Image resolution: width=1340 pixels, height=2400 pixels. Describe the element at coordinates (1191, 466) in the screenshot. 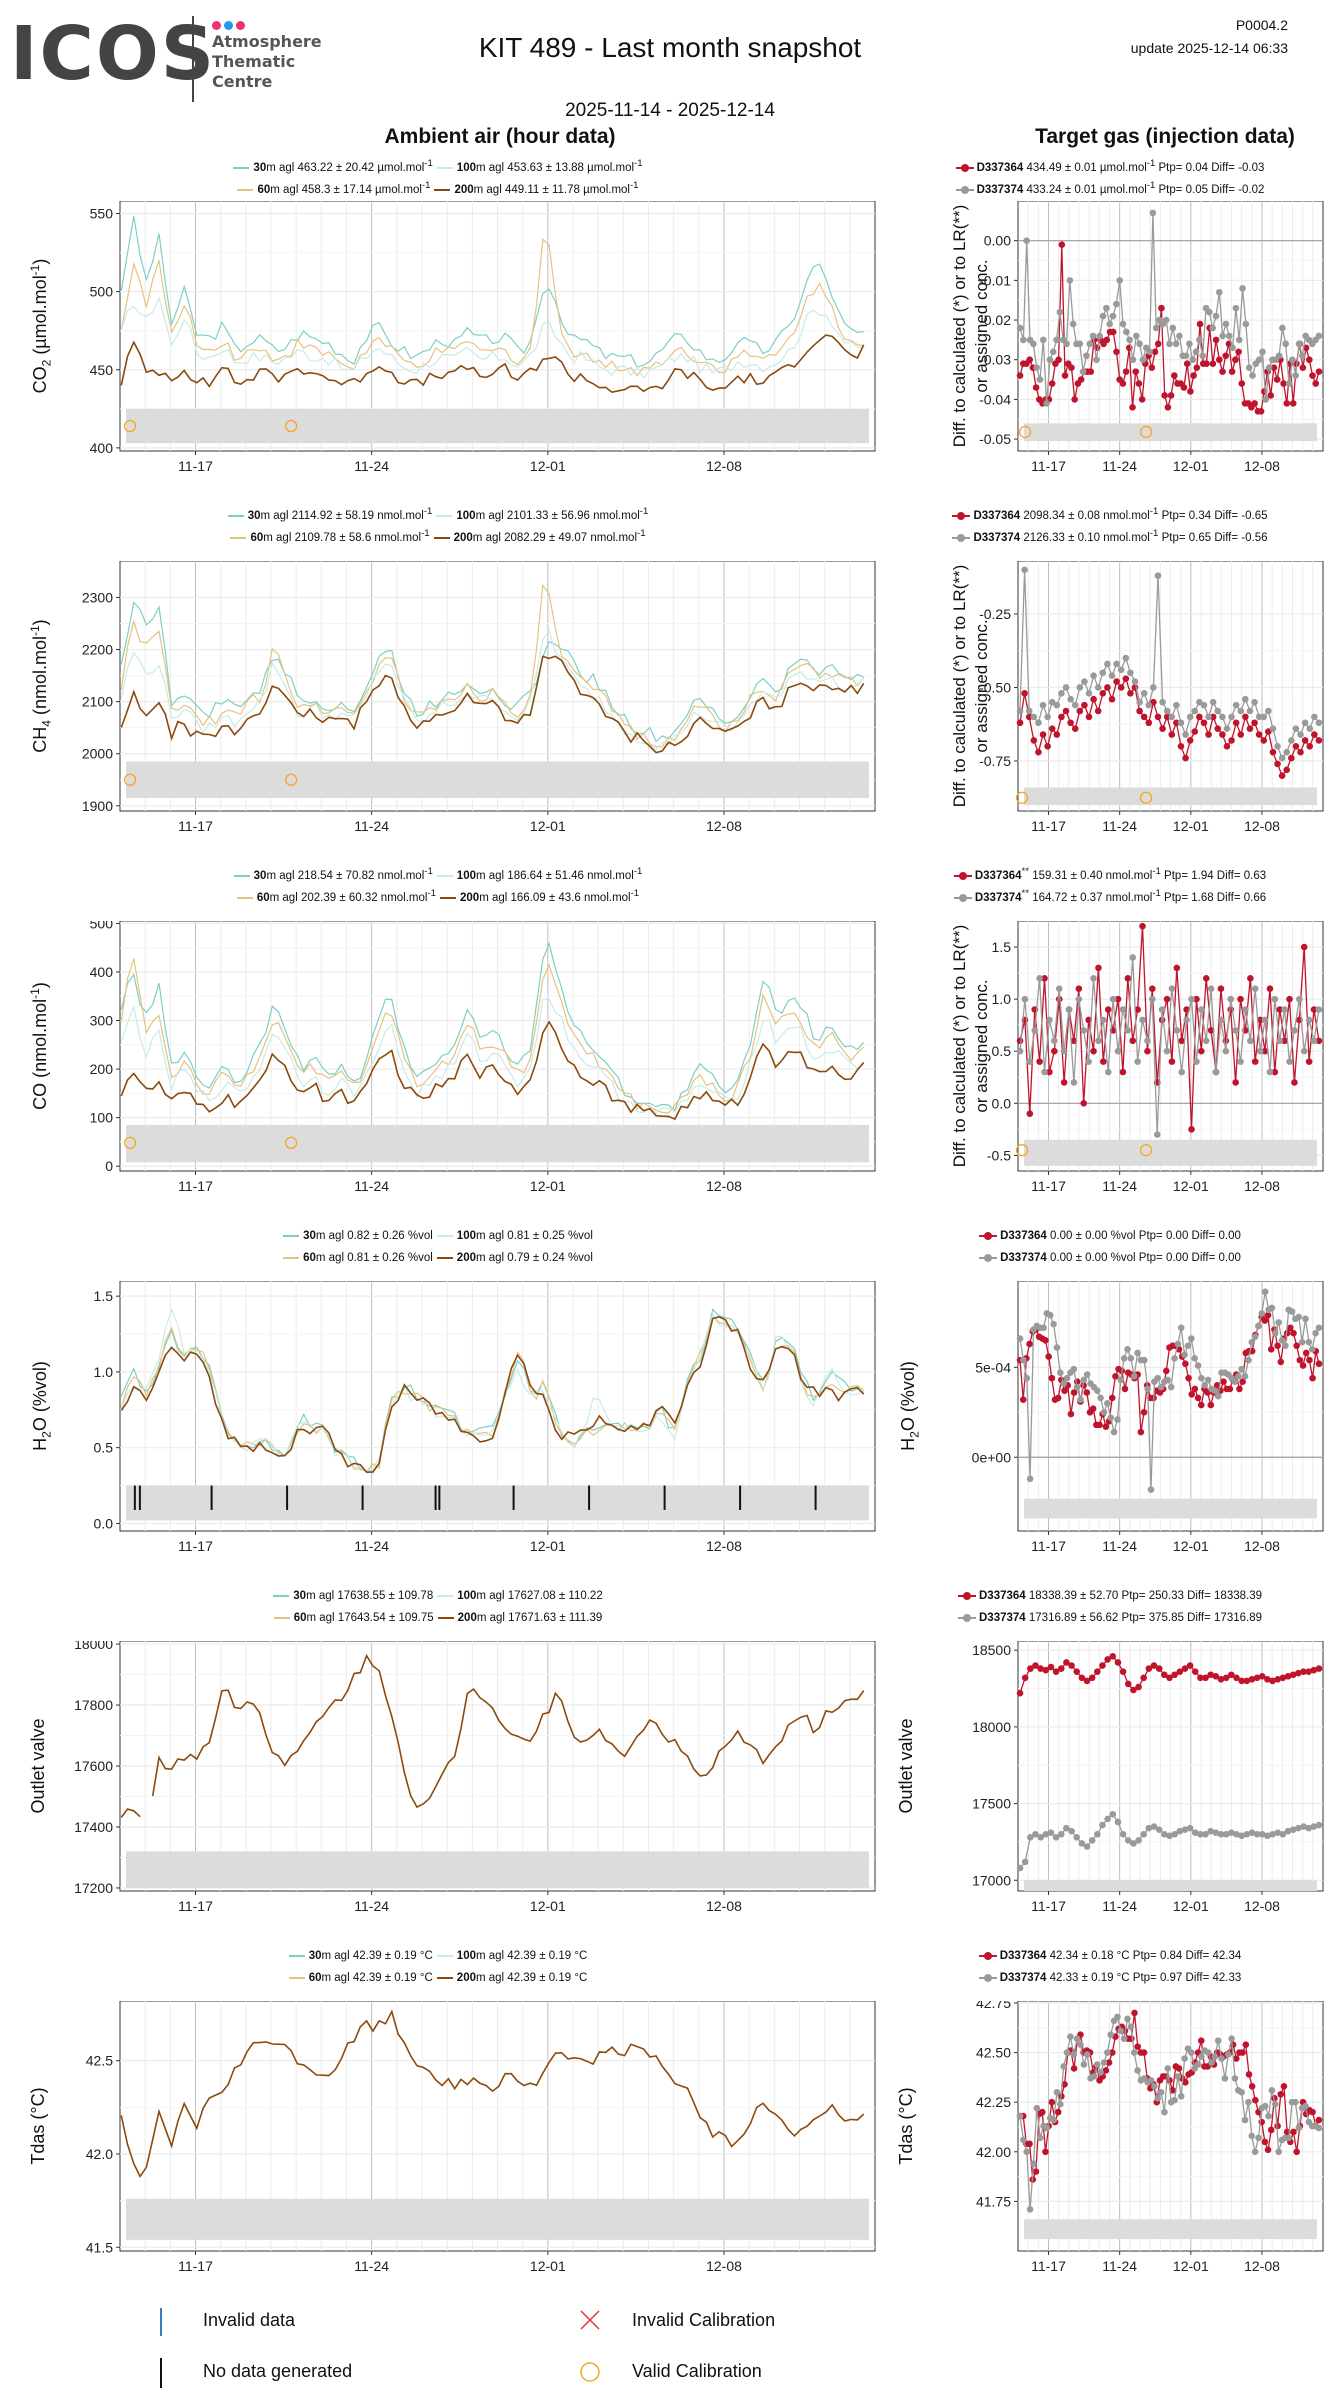

I see `x-tick-label: 12-01` at that location.